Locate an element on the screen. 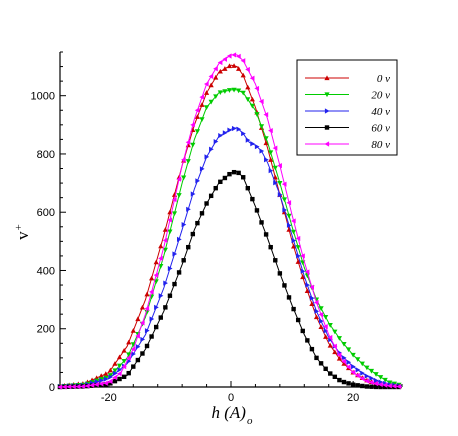 The width and height of the screenshot is (458, 436). y-tick-label: 400 is located at coordinates (46, 271).